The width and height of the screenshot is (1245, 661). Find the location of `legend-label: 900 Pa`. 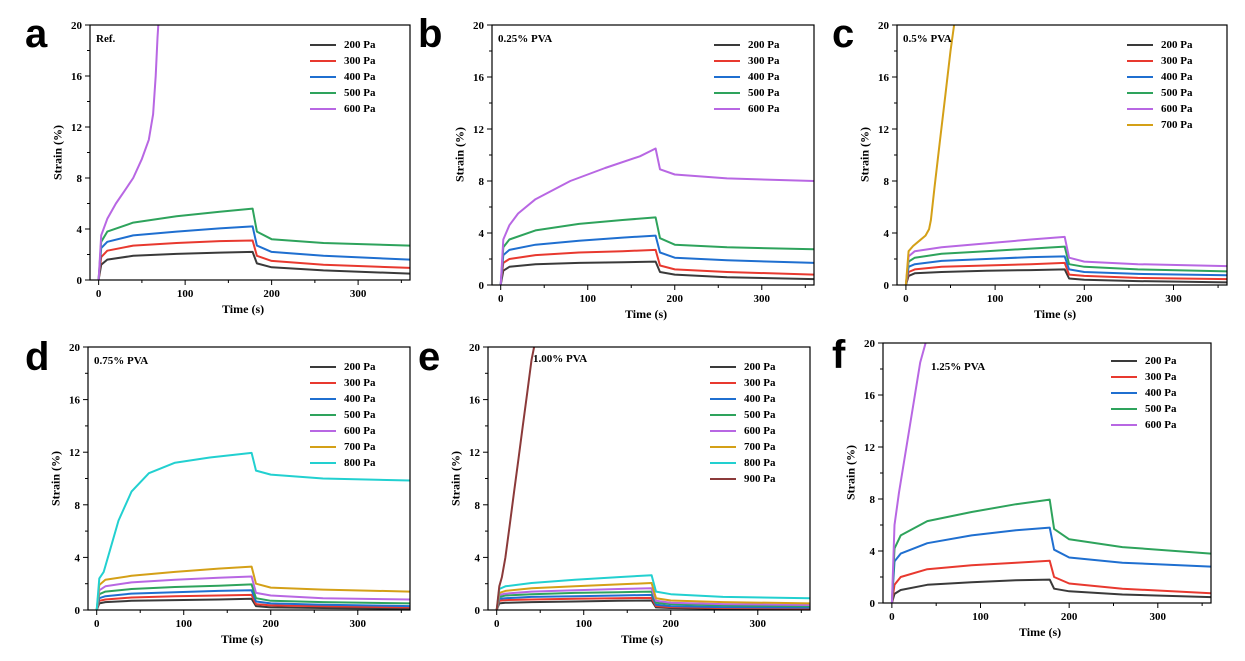

legend-label: 900 Pa is located at coordinates (760, 479).